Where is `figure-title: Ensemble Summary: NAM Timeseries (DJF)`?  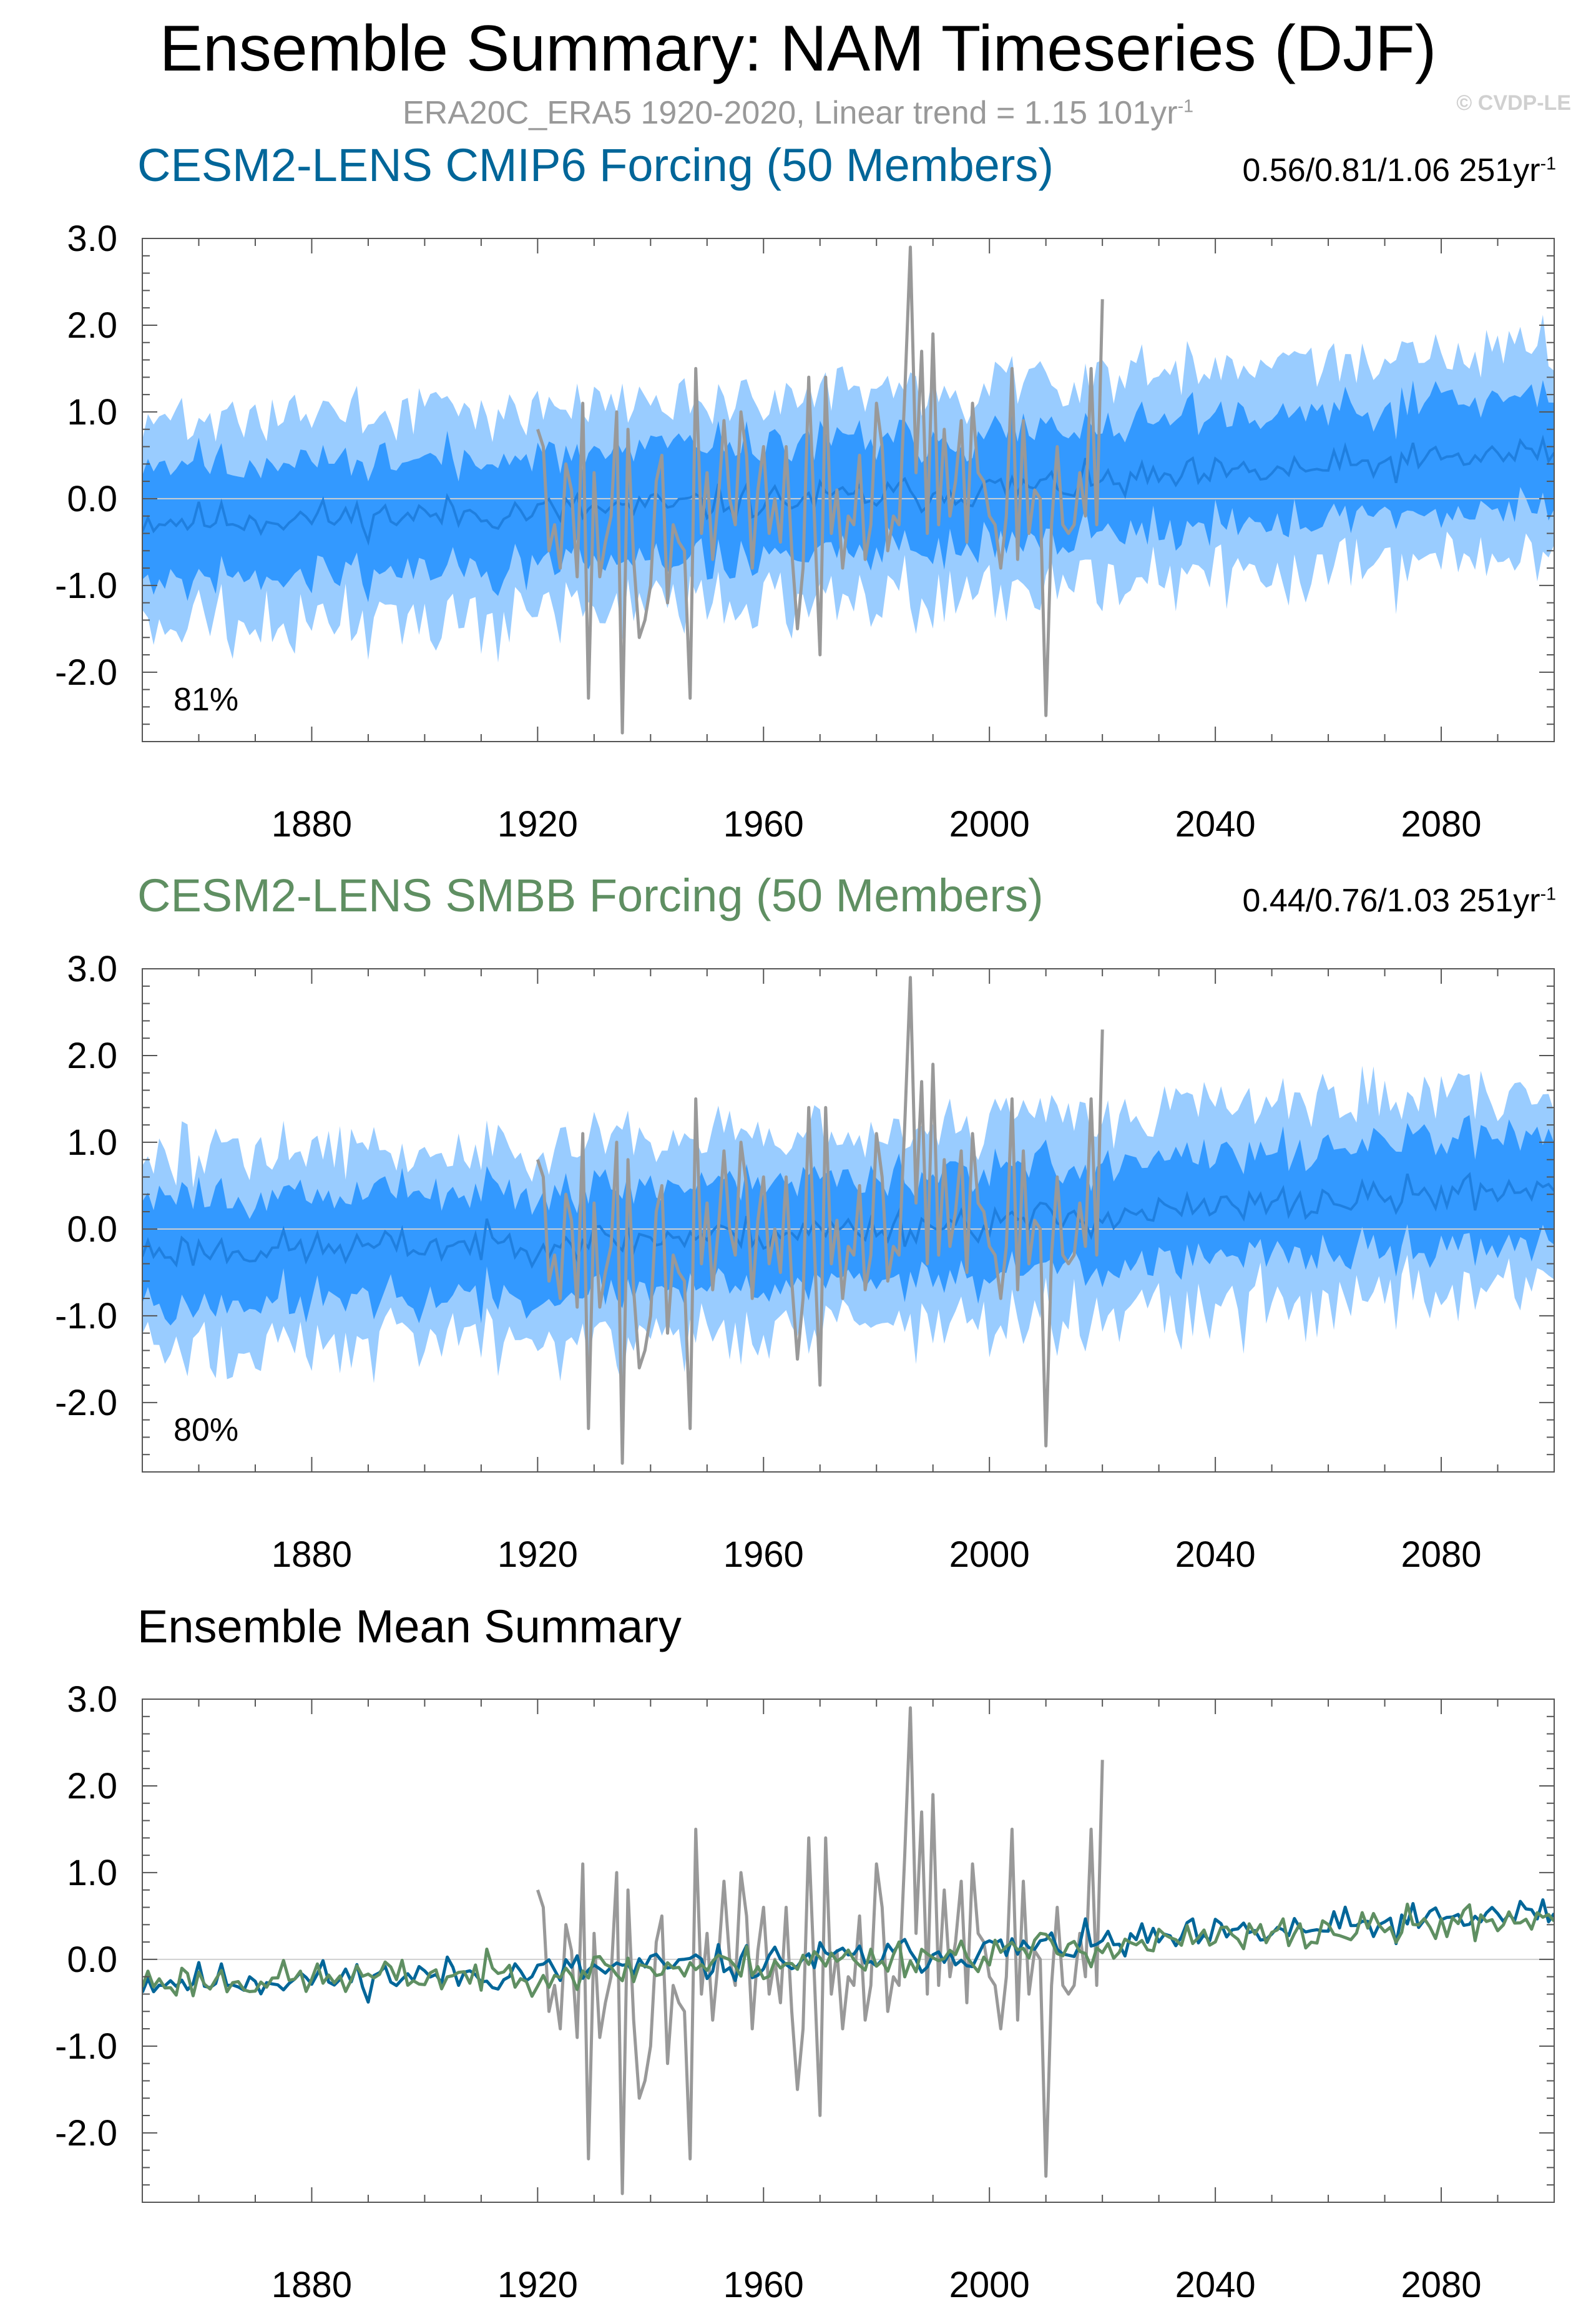 figure-title: Ensemble Summary: NAM Timeseries (DJF) is located at coordinates (798, 48).